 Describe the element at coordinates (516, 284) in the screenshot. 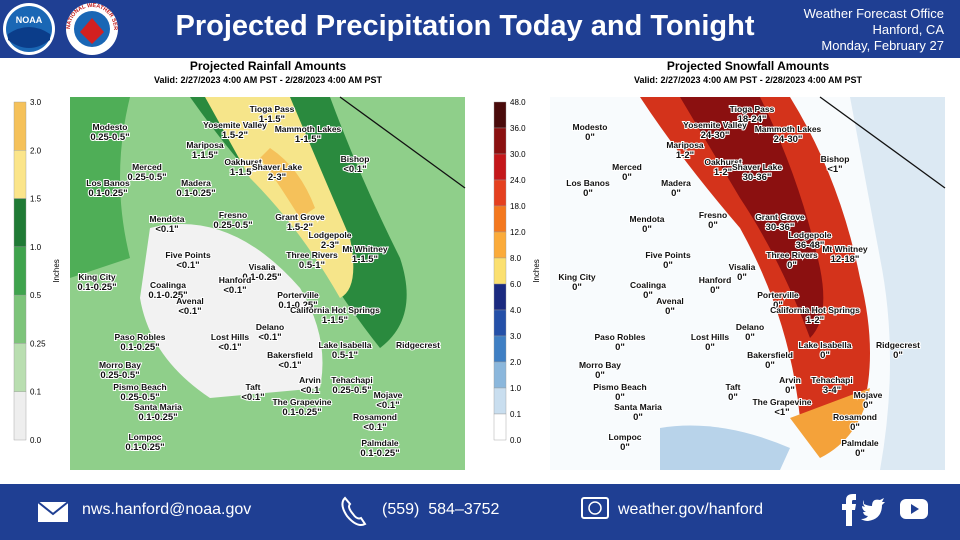

I see `scale-label: 6.0` at that location.